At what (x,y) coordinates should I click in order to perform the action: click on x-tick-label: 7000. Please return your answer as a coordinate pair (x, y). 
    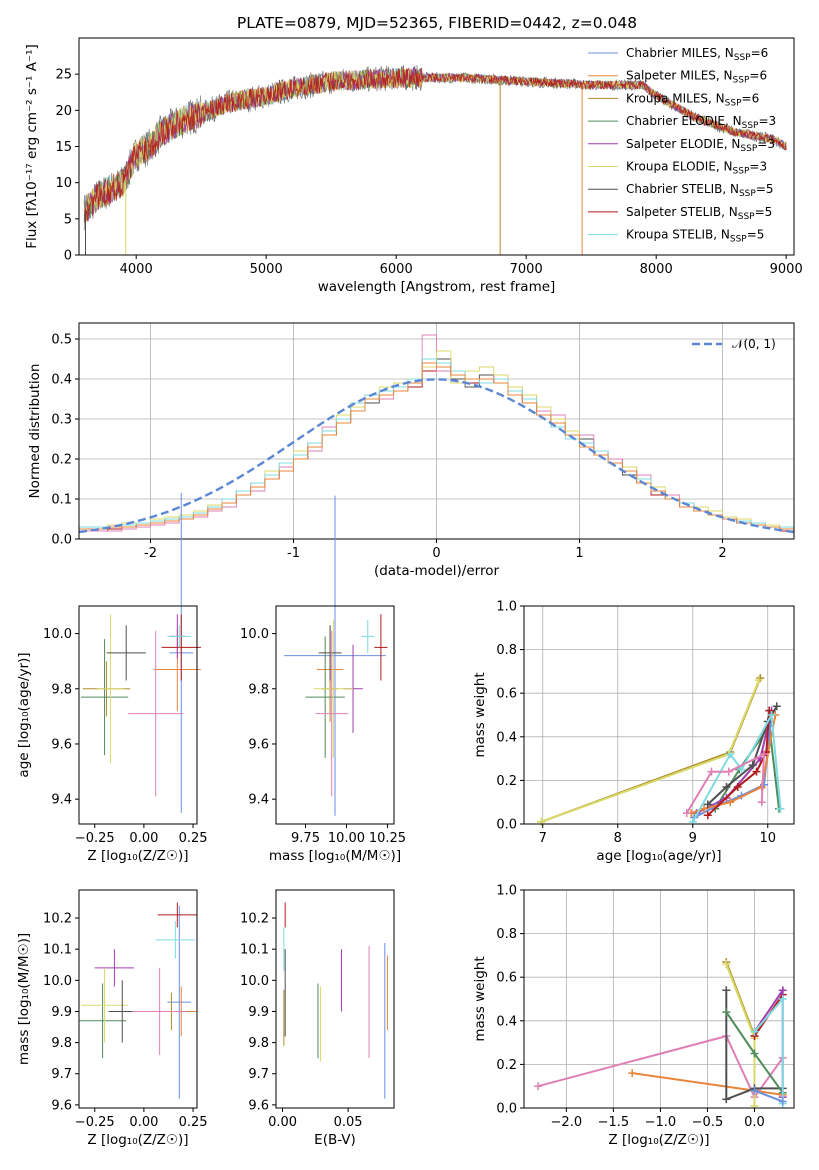
    Looking at the image, I should click on (526, 269).